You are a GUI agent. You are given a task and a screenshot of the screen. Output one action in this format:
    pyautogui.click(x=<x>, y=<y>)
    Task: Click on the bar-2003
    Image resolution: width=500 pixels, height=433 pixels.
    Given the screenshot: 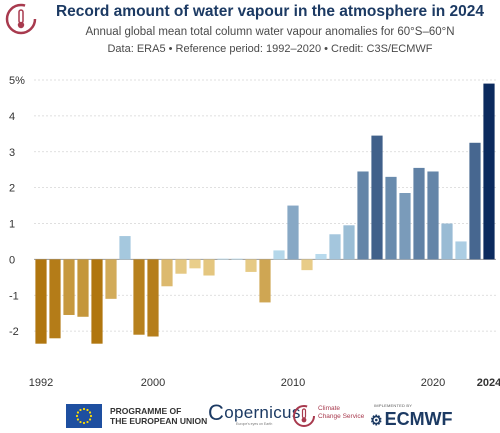 What is the action you would take?
    pyautogui.click(x=195, y=264)
    